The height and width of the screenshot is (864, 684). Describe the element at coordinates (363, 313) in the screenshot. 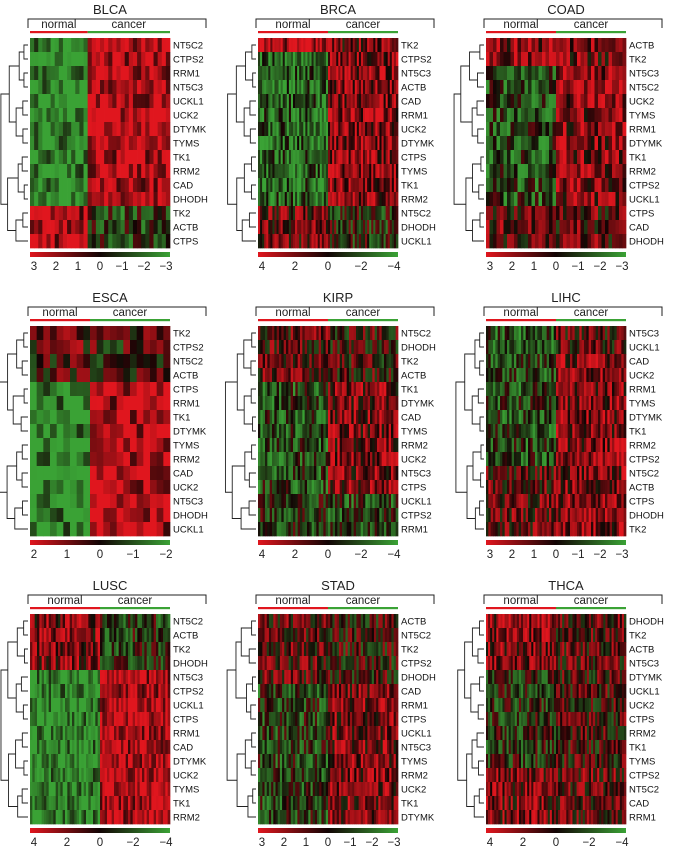

I see `group-label-cancer: cancer` at that location.